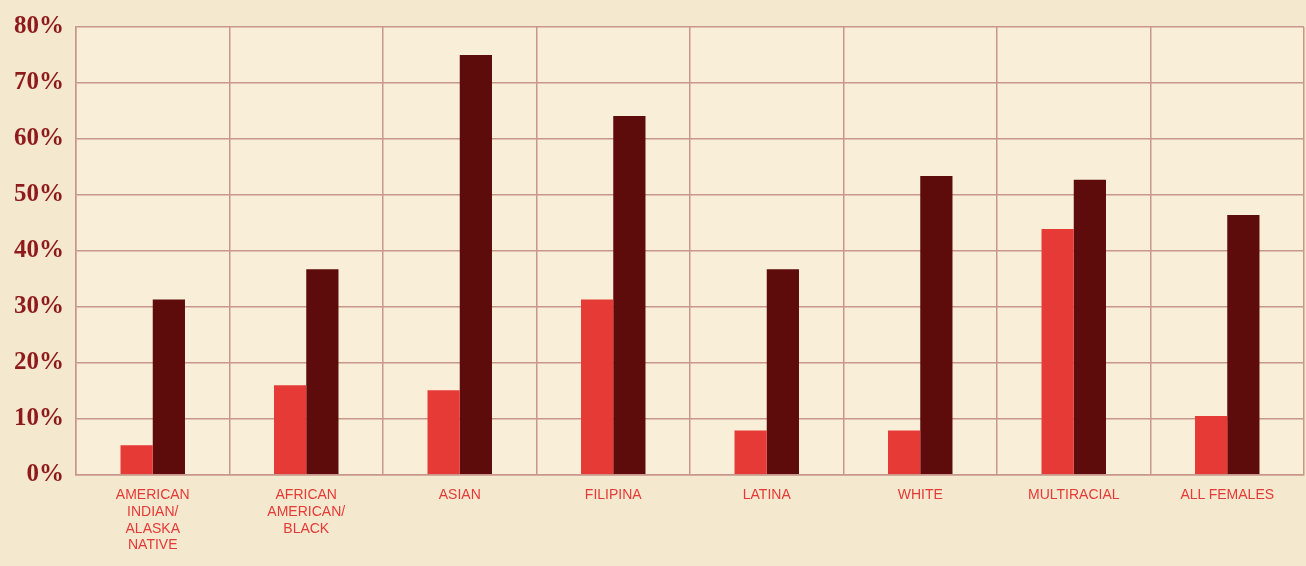  I want to click on x-tick-label: ASIAN, so click(459, 494).